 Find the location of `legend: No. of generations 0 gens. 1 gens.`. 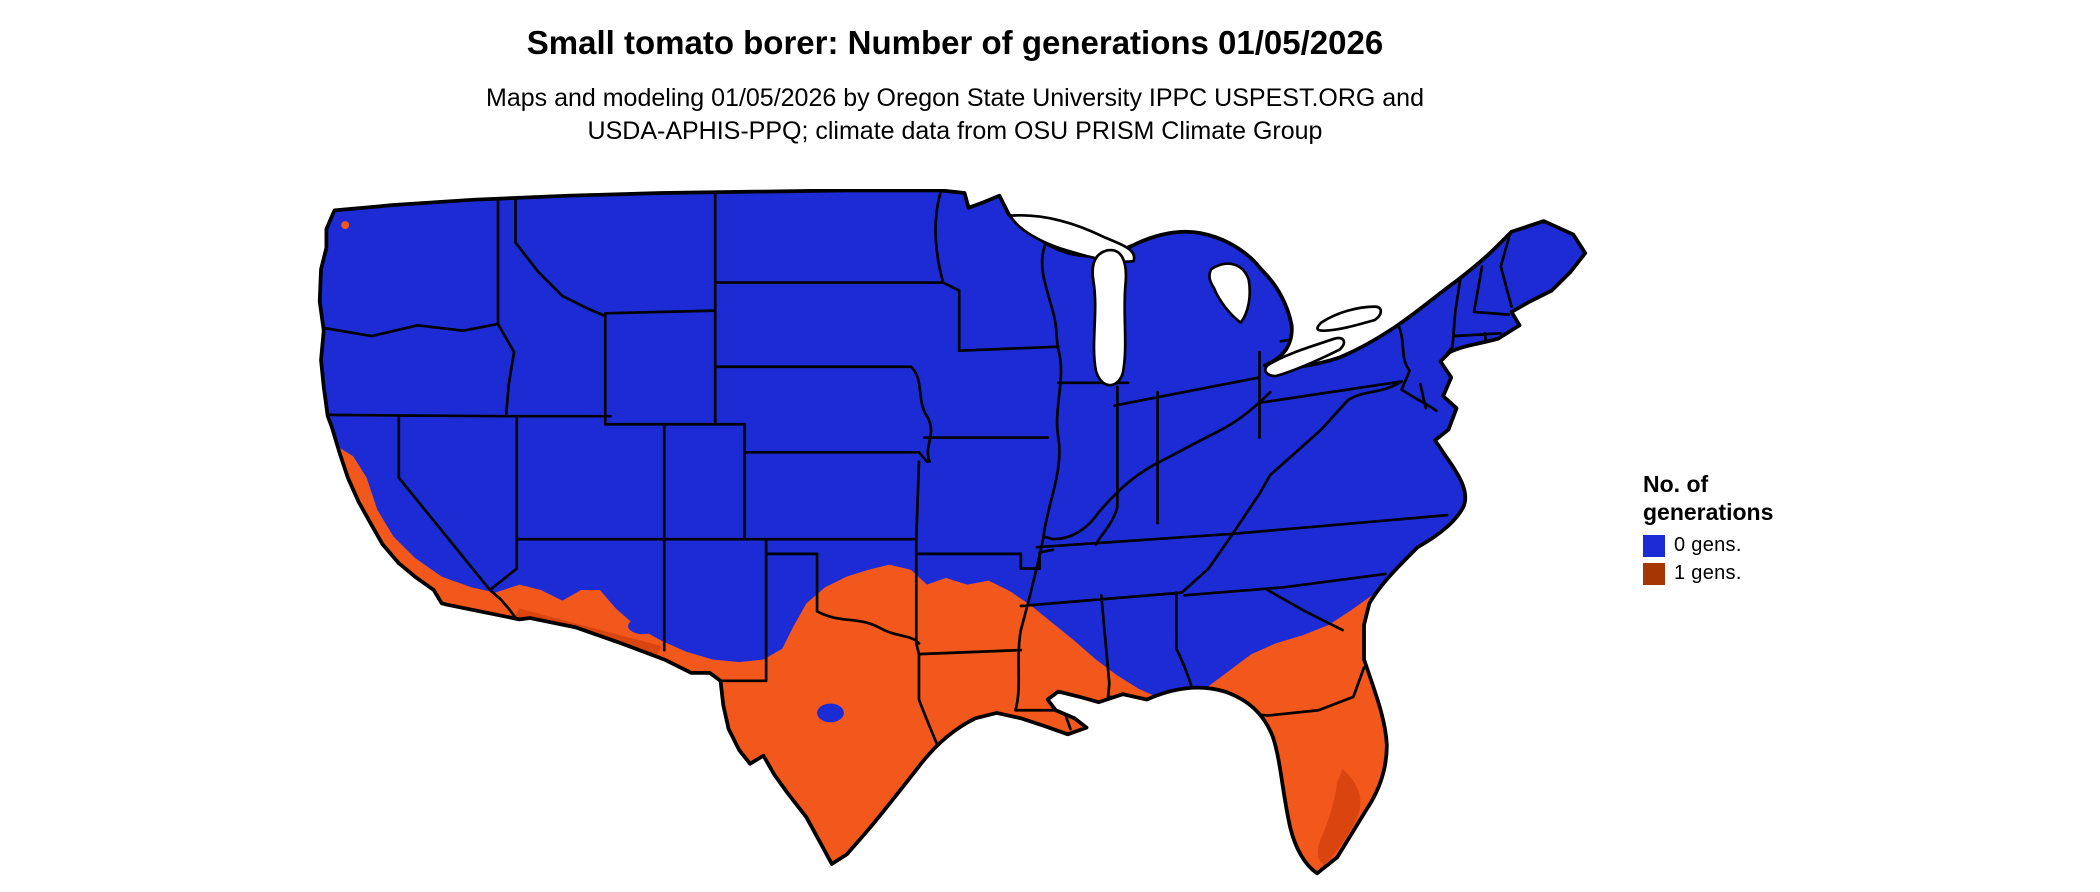

legend: No. of generations 0 gens. 1 gens. is located at coordinates (1763, 530).